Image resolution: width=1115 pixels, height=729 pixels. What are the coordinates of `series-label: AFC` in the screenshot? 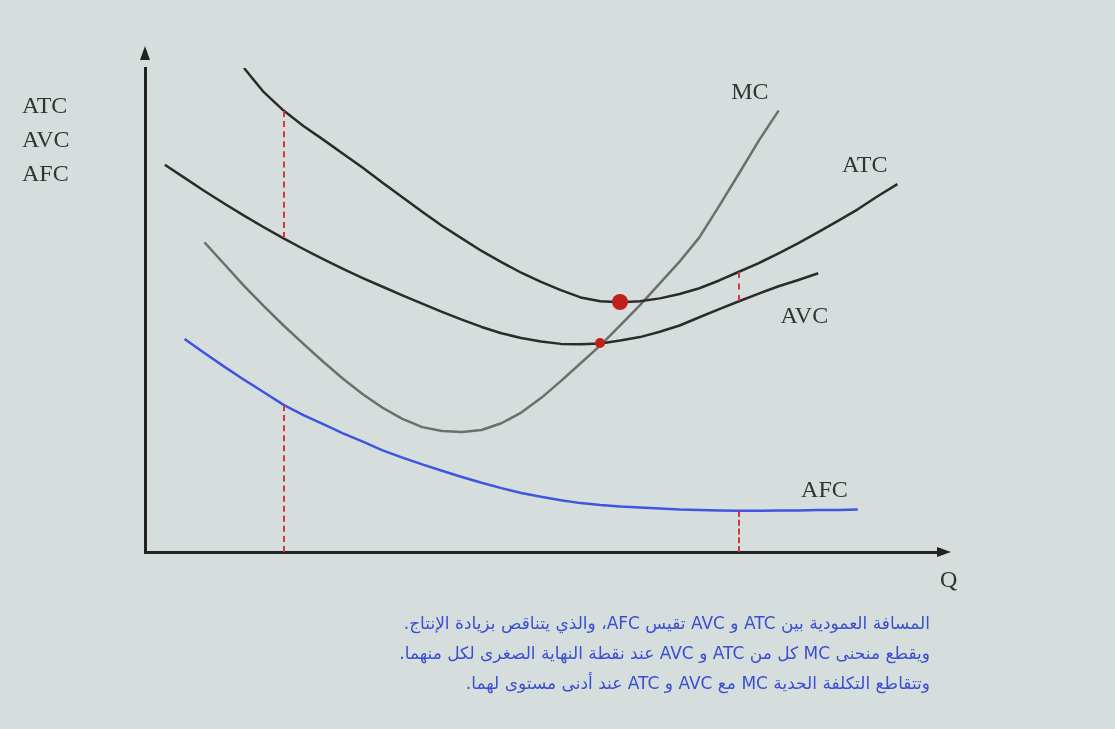 It's located at (824, 489).